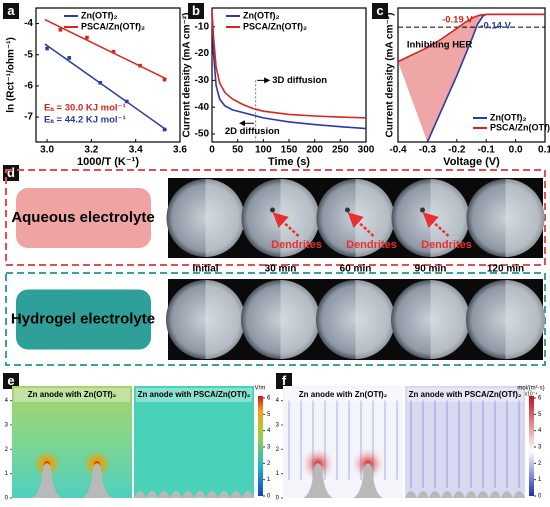 Image resolution: width=550 pixels, height=507 pixels. What do you see at coordinates (530, 389) in the screenshot?
I see `colorbar-unit: mol/(m²·s)` at bounding box center [530, 389].